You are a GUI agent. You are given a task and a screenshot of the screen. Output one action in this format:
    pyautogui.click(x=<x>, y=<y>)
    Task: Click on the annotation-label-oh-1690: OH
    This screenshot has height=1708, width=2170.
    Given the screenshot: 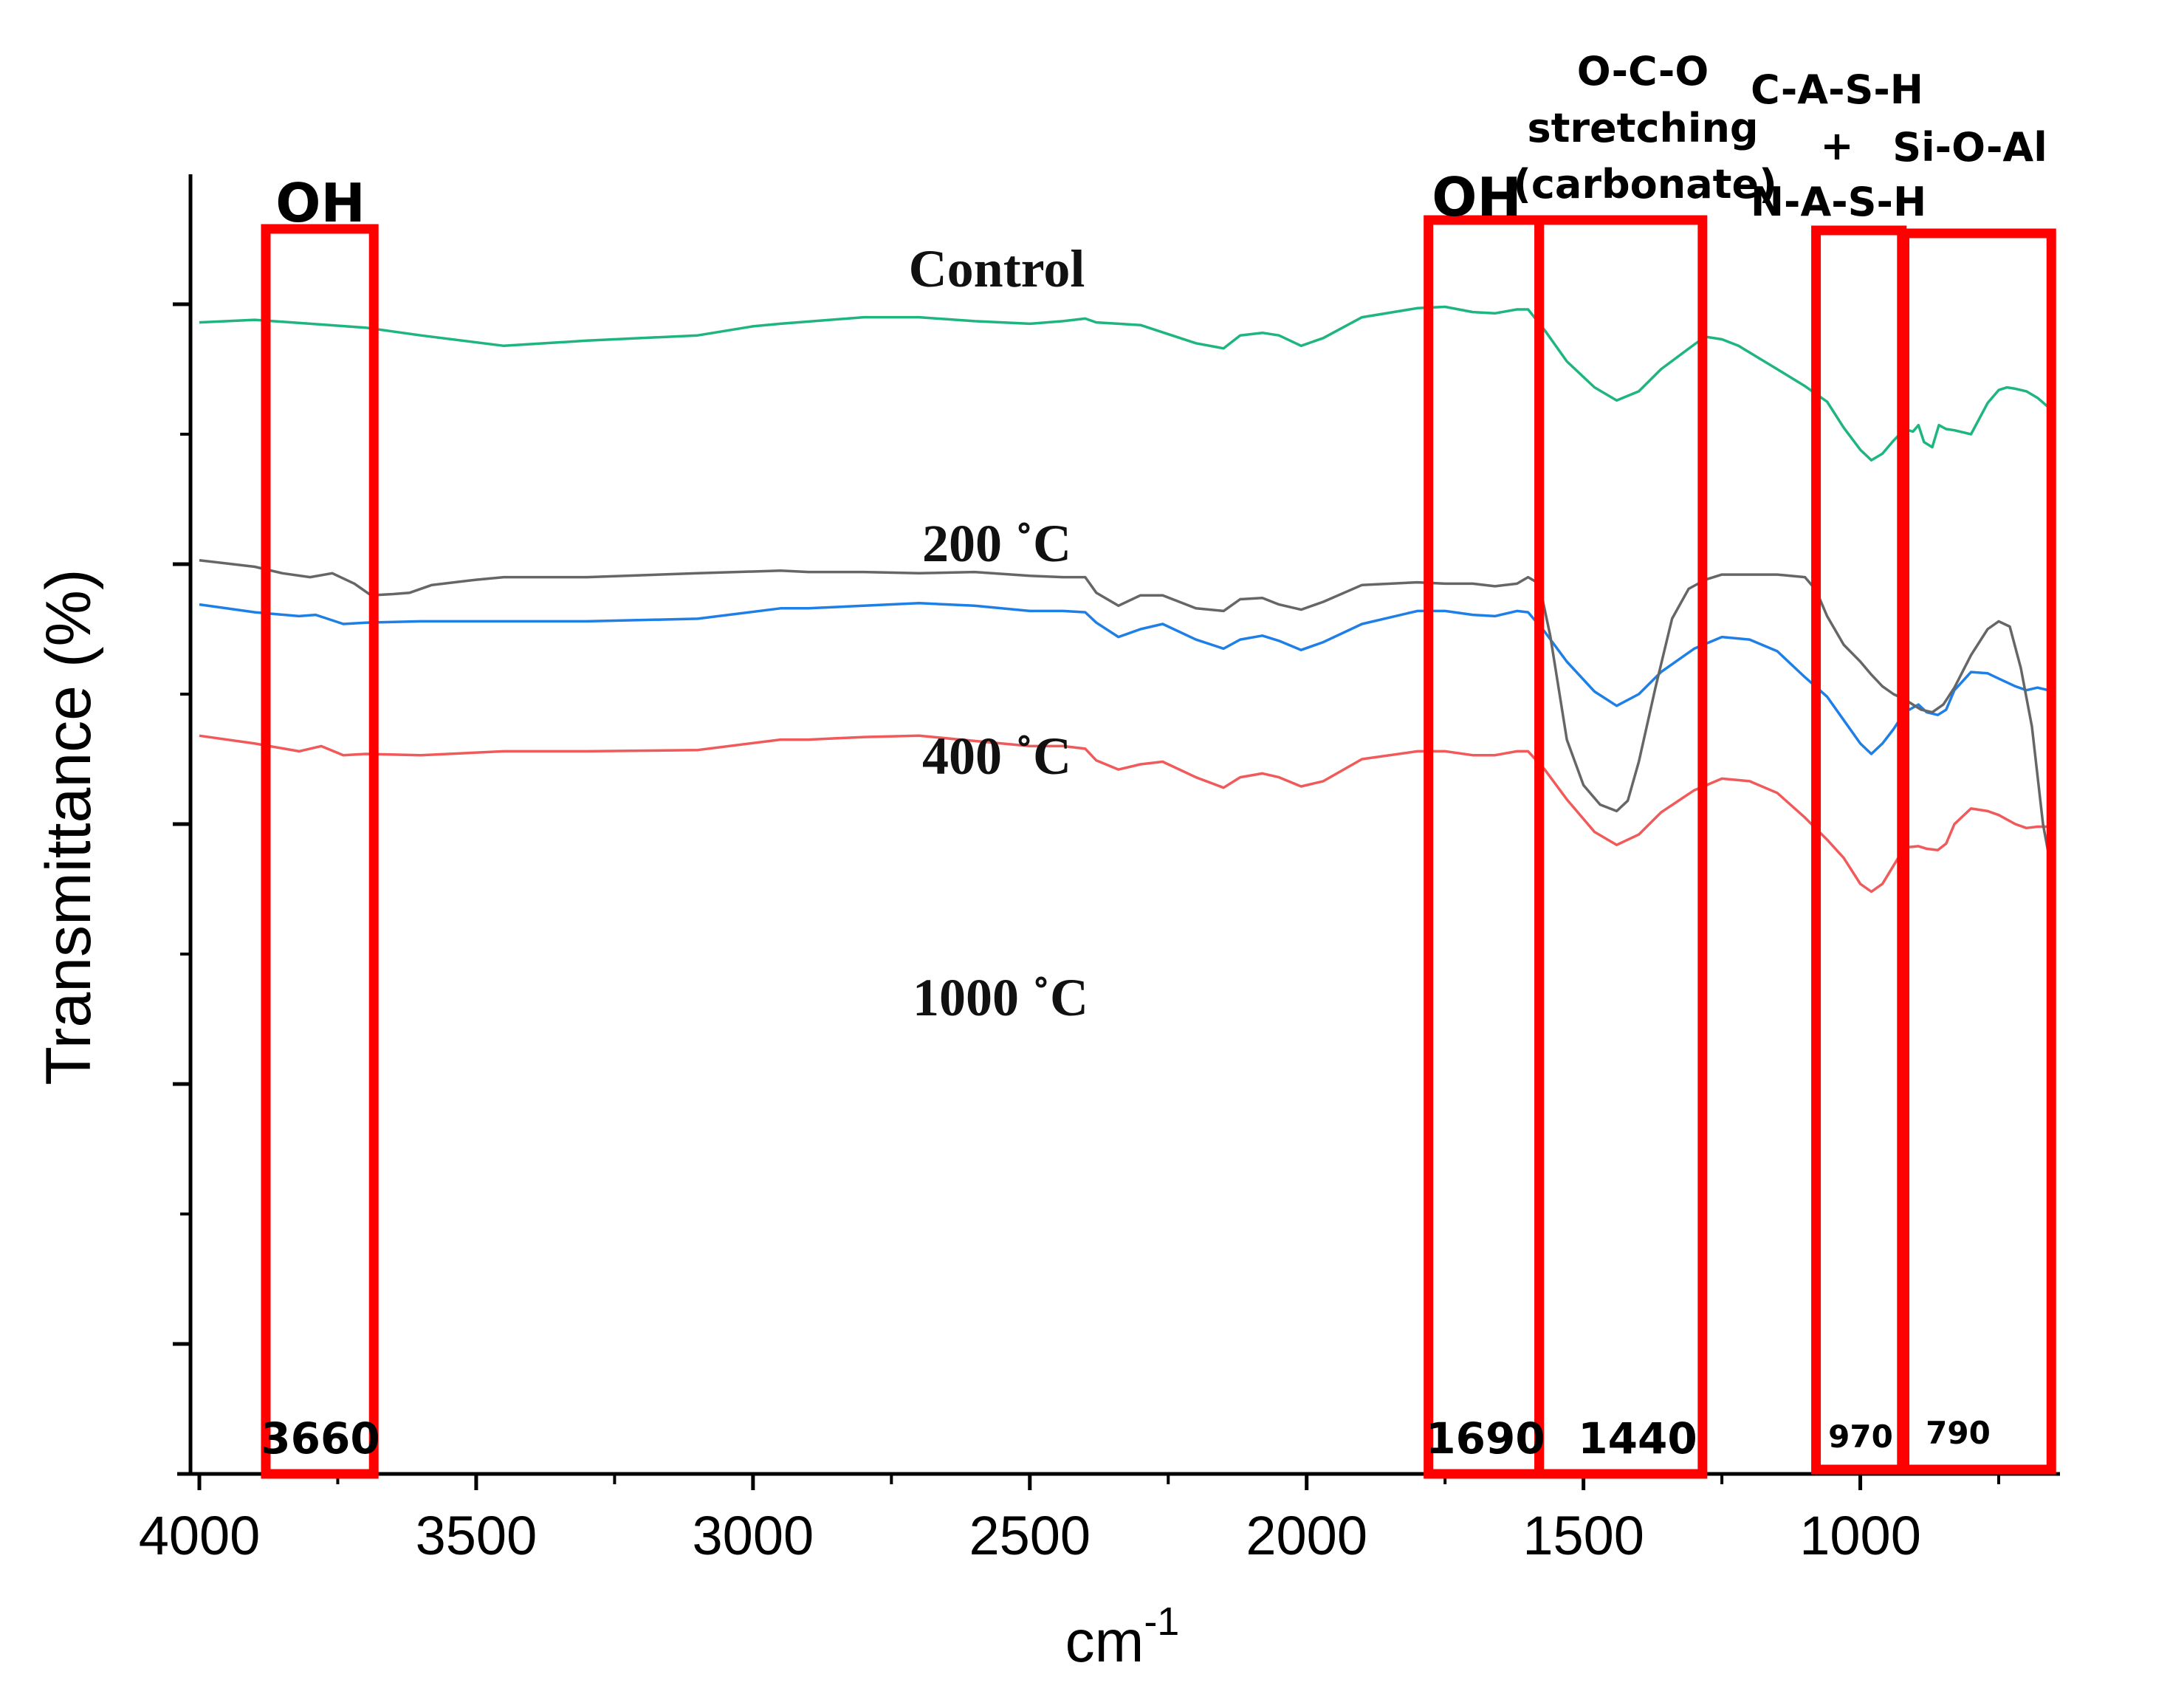 What is the action you would take?
    pyautogui.click(x=1476, y=197)
    